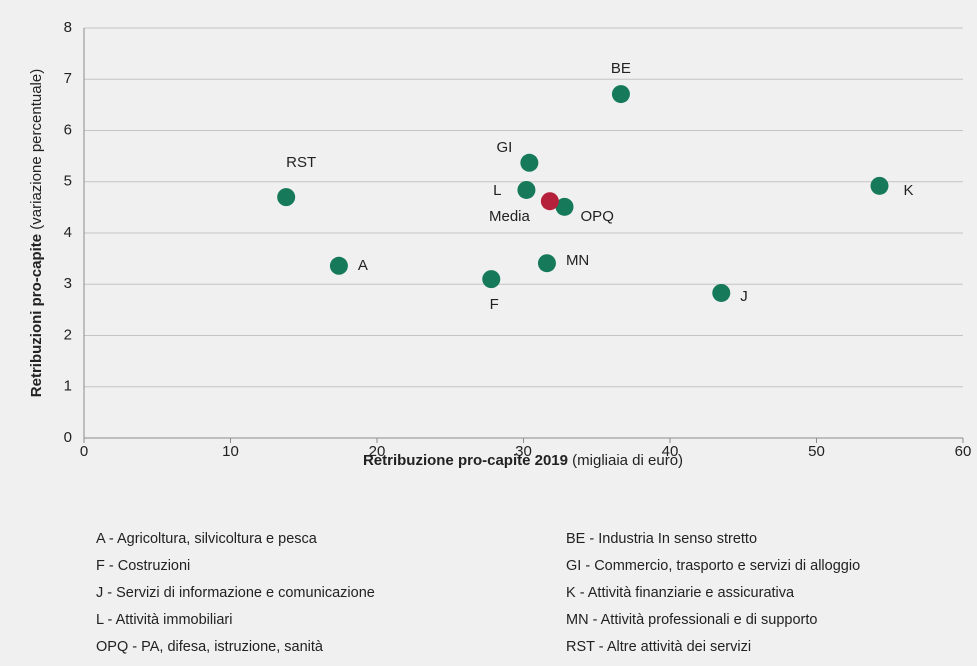 This screenshot has height=666, width=977. What do you see at coordinates (680, 593) in the screenshot?
I see `legend-note: K - Attività finanziarie e assicurativa` at bounding box center [680, 593].